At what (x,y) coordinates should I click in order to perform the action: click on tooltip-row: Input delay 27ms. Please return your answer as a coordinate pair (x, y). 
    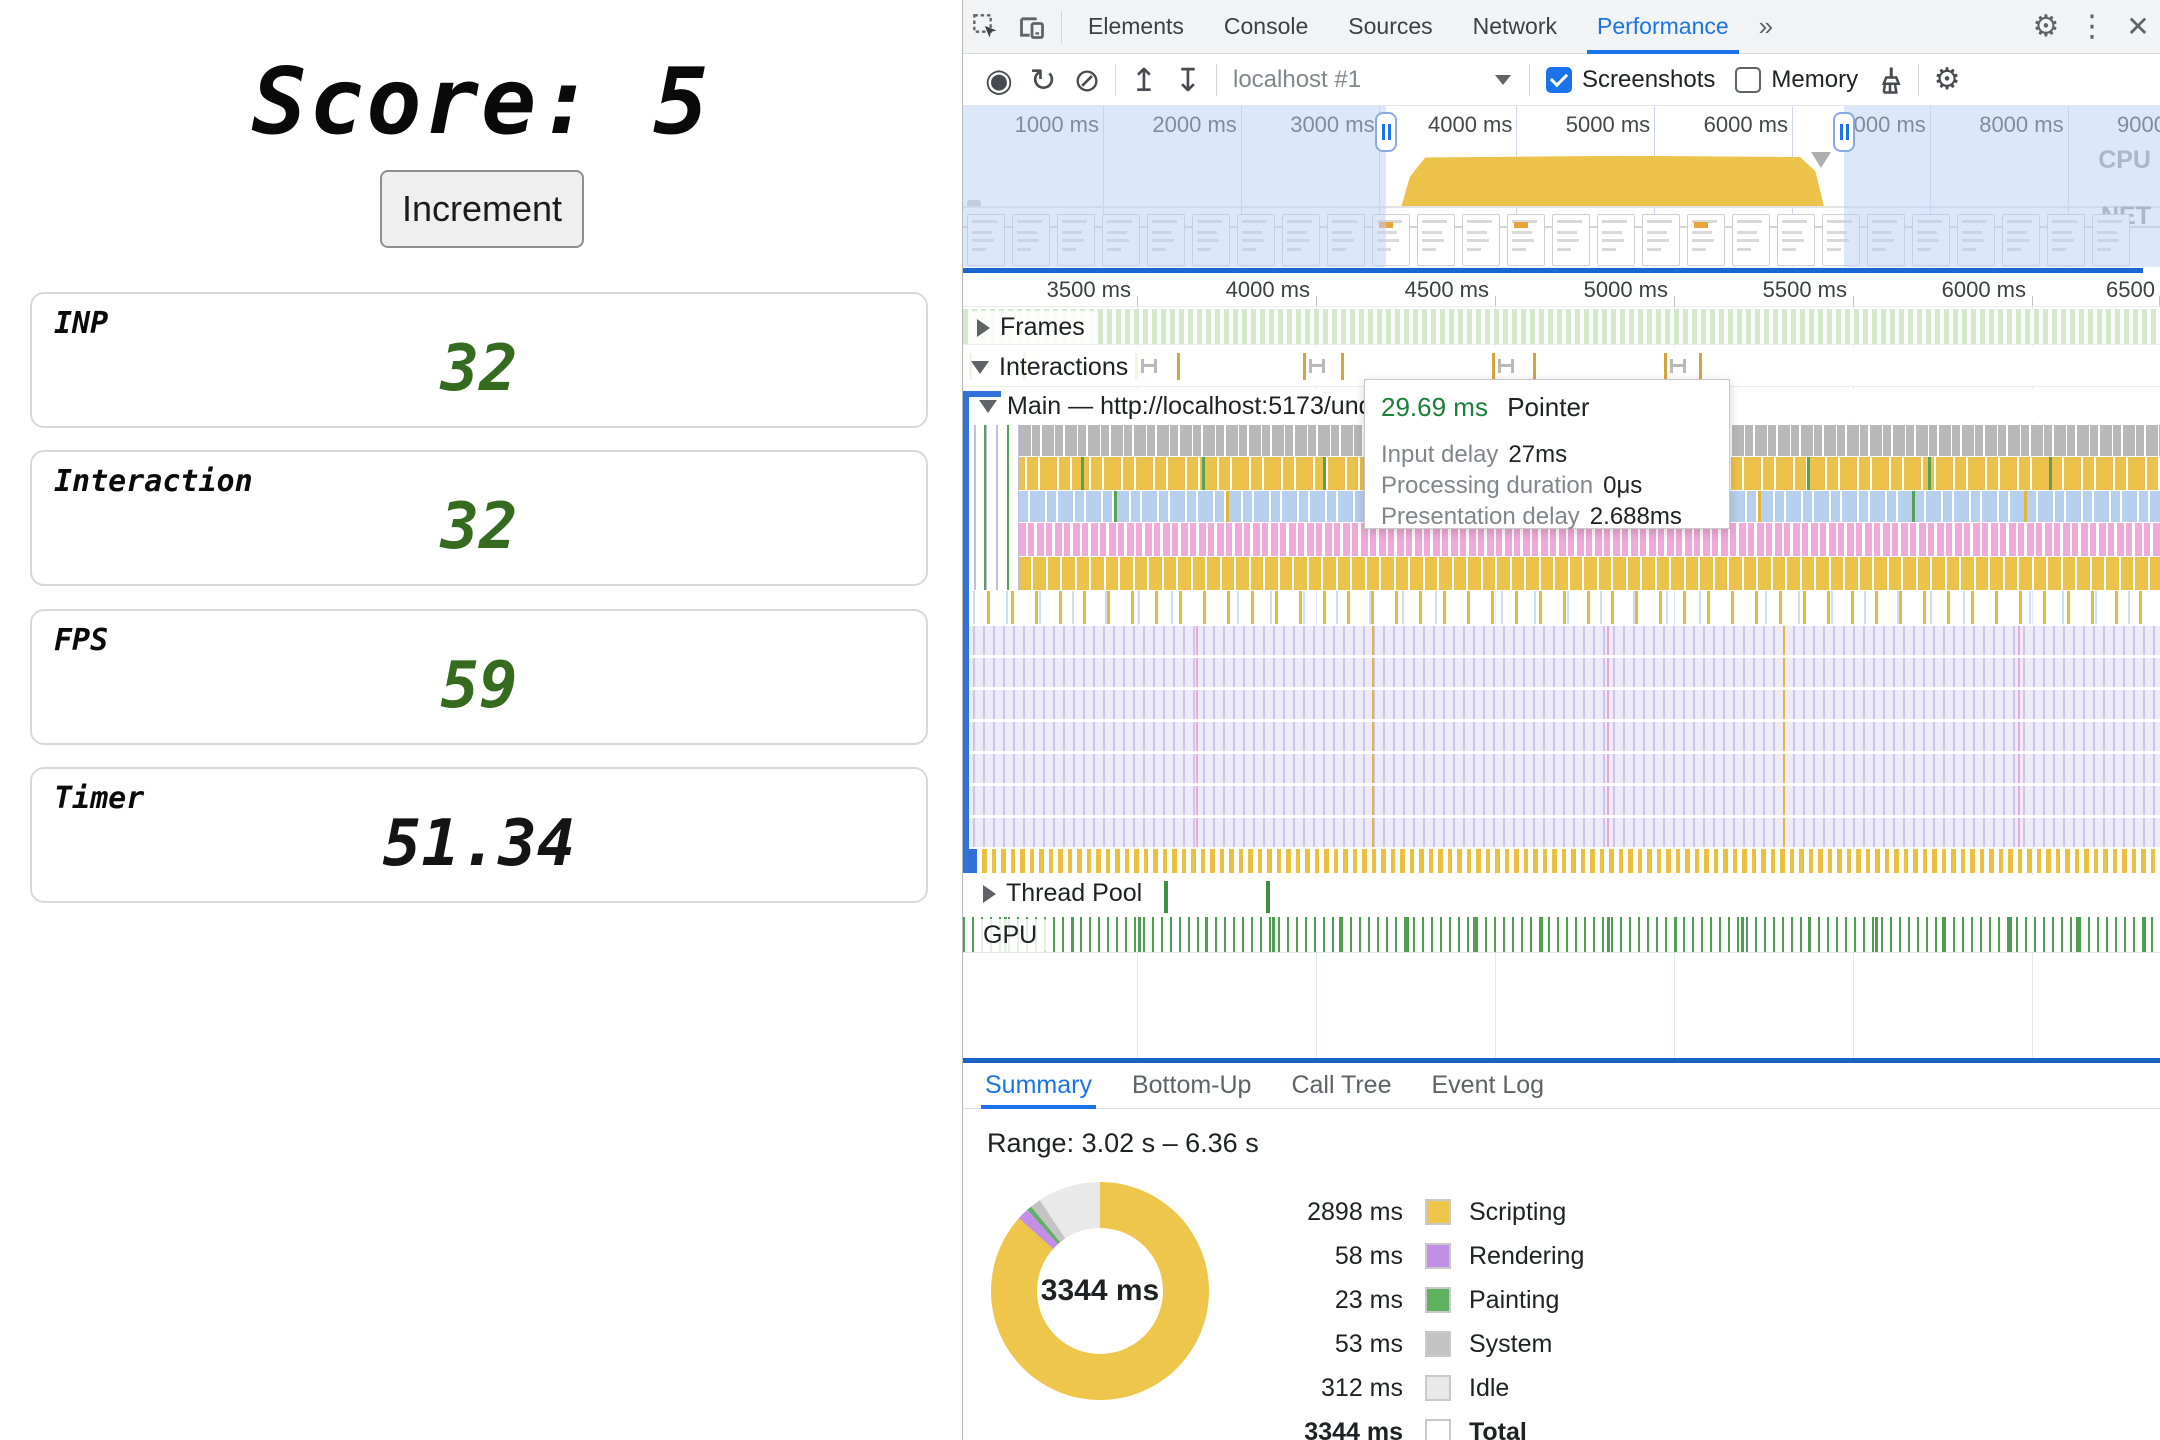
    Looking at the image, I should click on (1474, 454).